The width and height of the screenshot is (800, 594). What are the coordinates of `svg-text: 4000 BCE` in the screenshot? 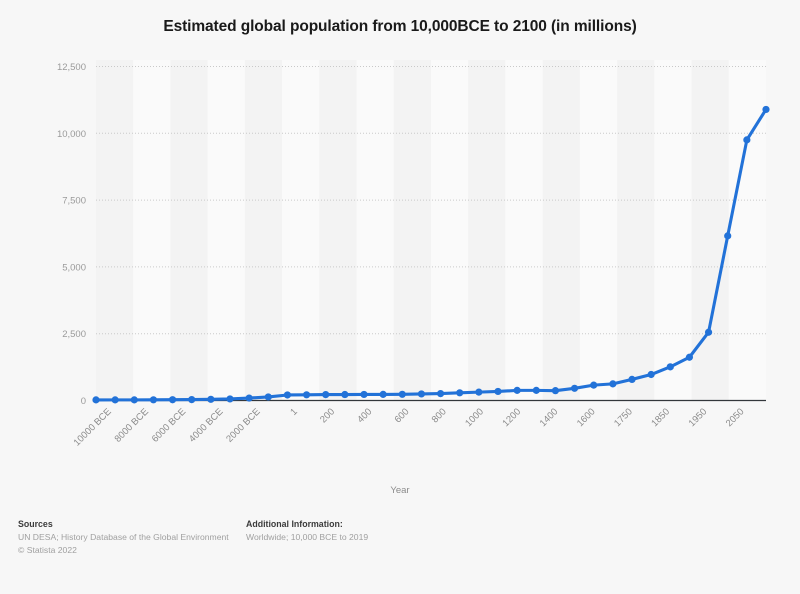 It's located at (206, 425).